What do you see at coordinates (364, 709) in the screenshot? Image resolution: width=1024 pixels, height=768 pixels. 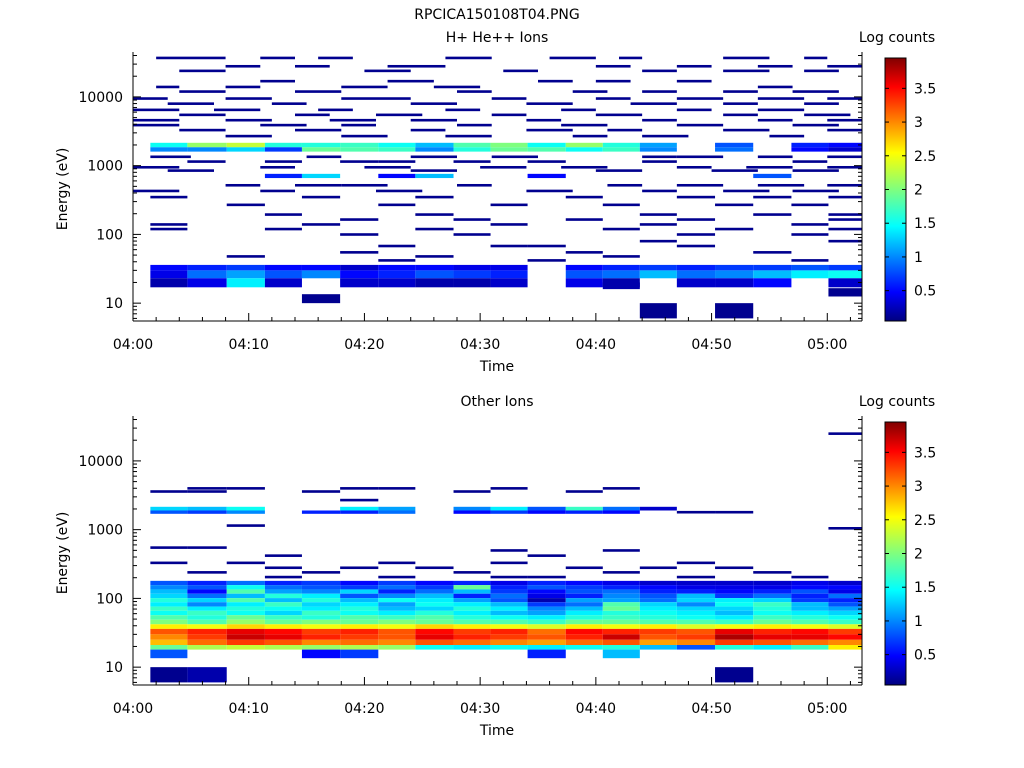 I see `x-tick-label: 04:20` at bounding box center [364, 709].